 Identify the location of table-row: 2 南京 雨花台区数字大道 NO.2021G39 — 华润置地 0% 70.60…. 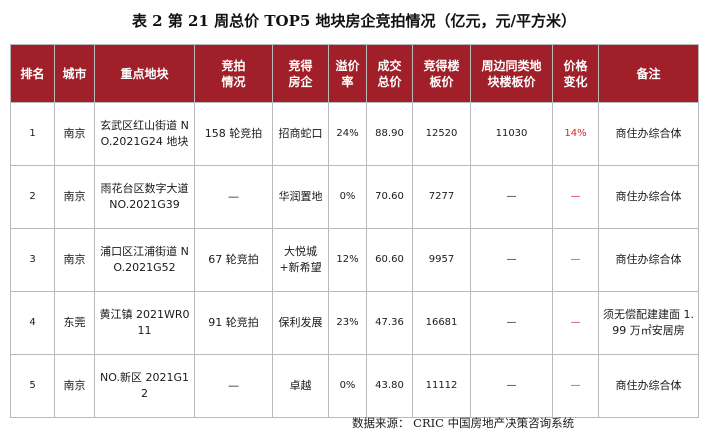
(354, 197).